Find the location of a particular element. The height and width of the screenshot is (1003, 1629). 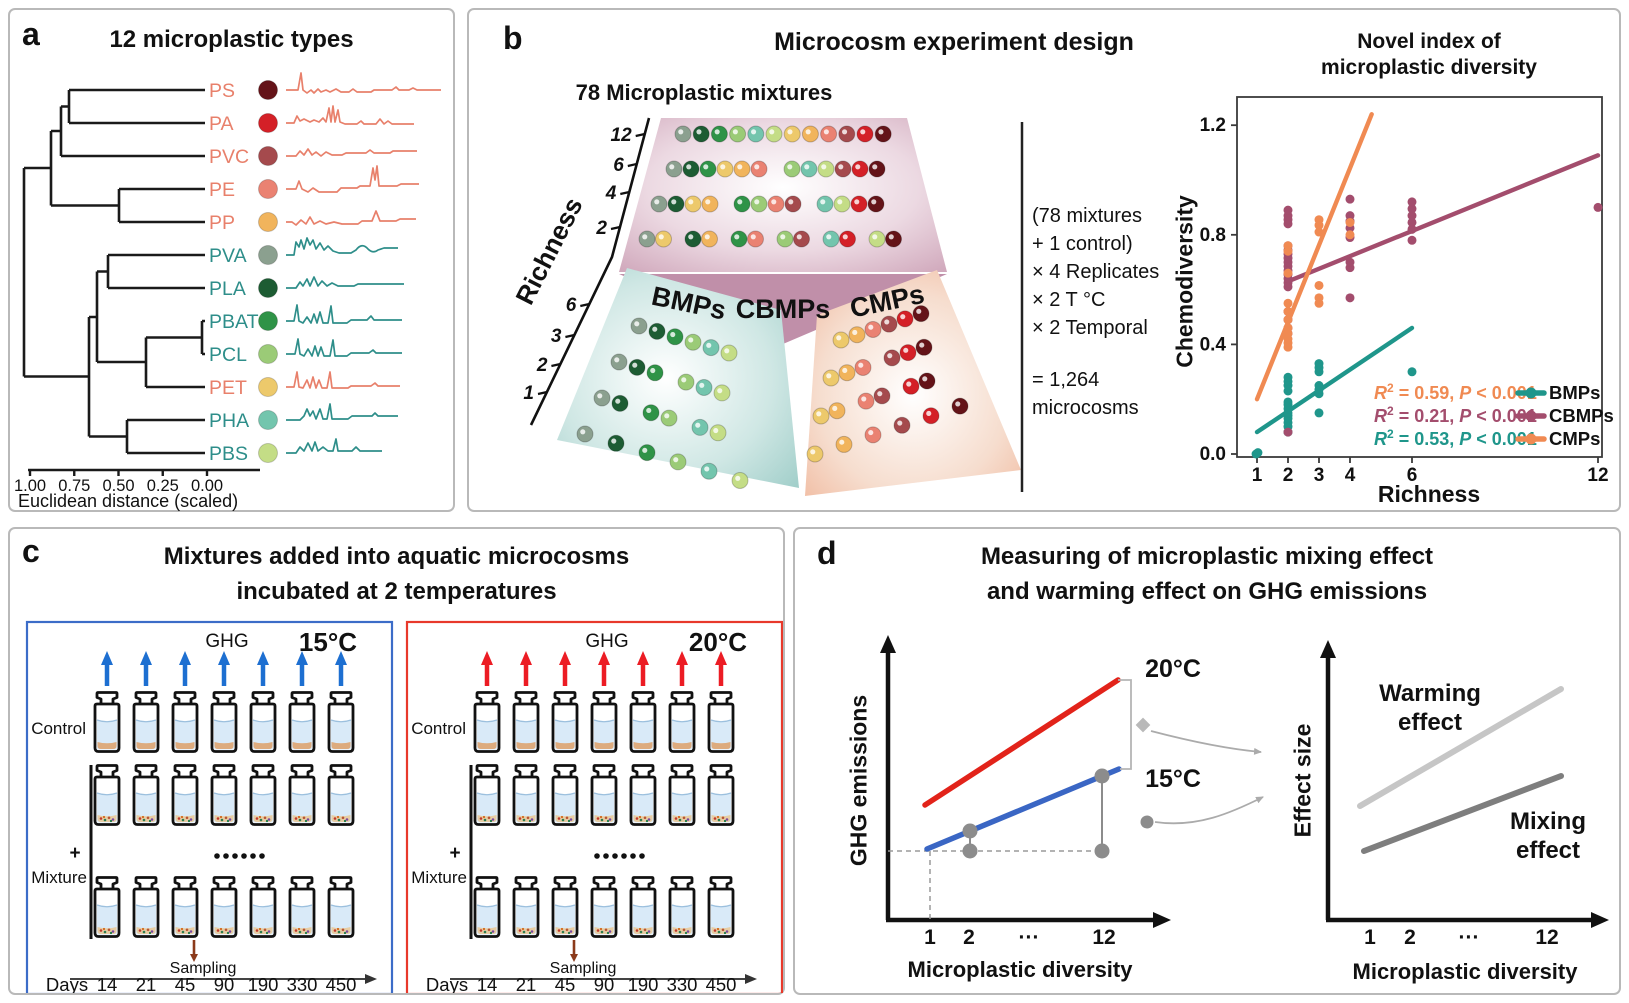

warming-bracket is located at coordinates (1125, 724).